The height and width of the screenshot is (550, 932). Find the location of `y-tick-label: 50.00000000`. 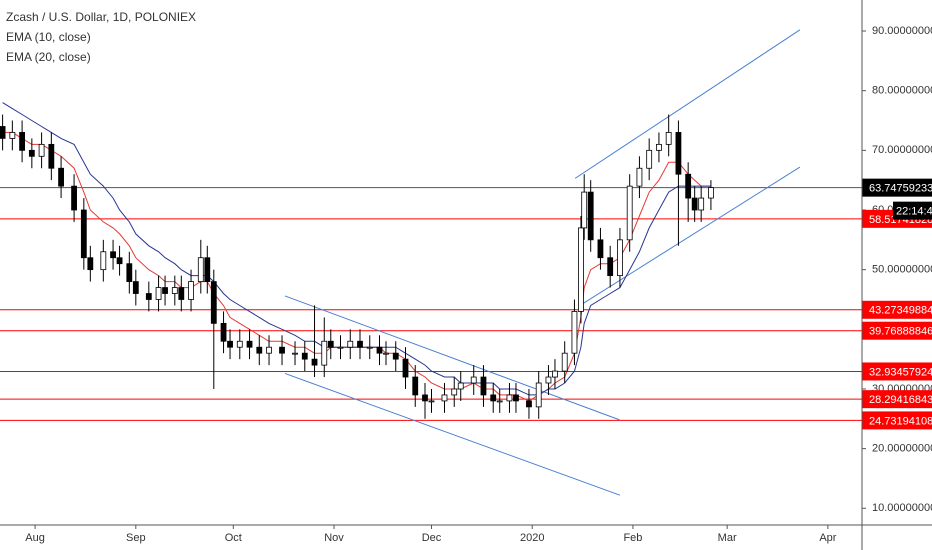

y-tick-label: 50.00000000 is located at coordinates (902, 270).